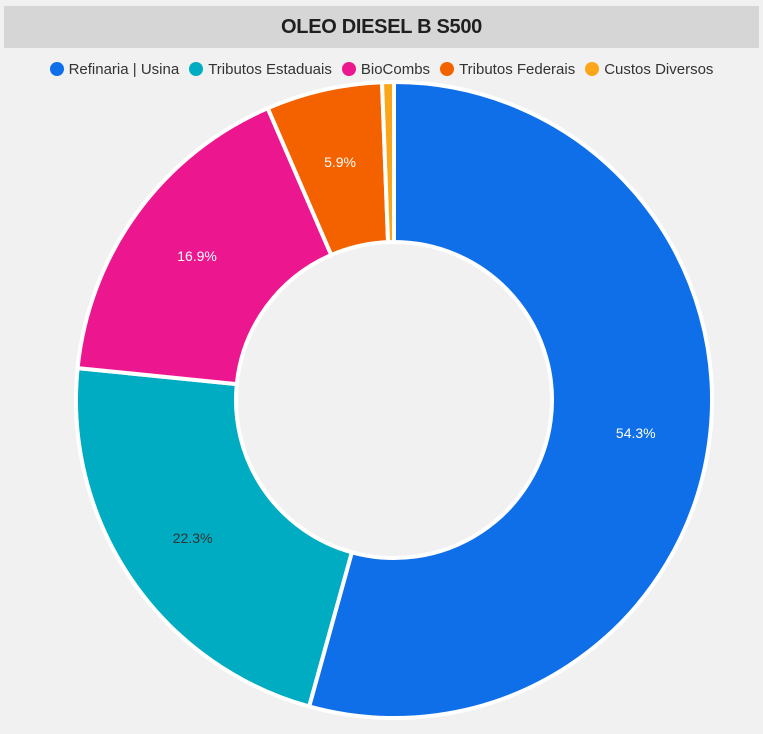 This screenshot has height=734, width=763. Describe the element at coordinates (395, 69) in the screenshot. I see `legend-label: BioCombs` at that location.